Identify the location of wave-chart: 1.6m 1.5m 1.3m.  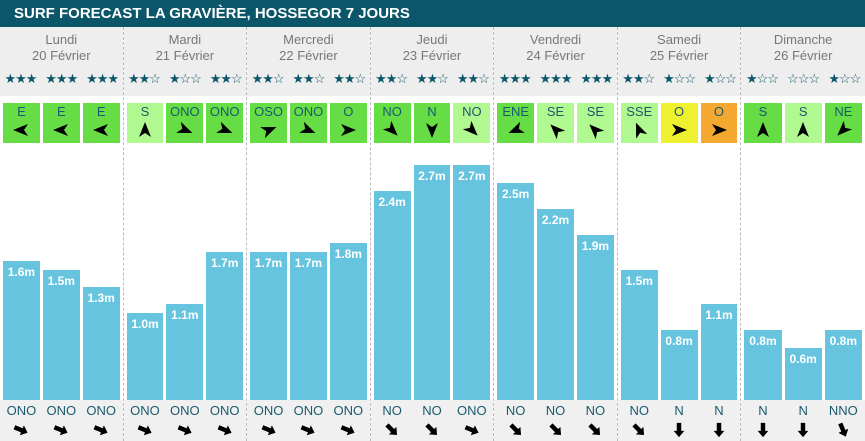
(61, 275).